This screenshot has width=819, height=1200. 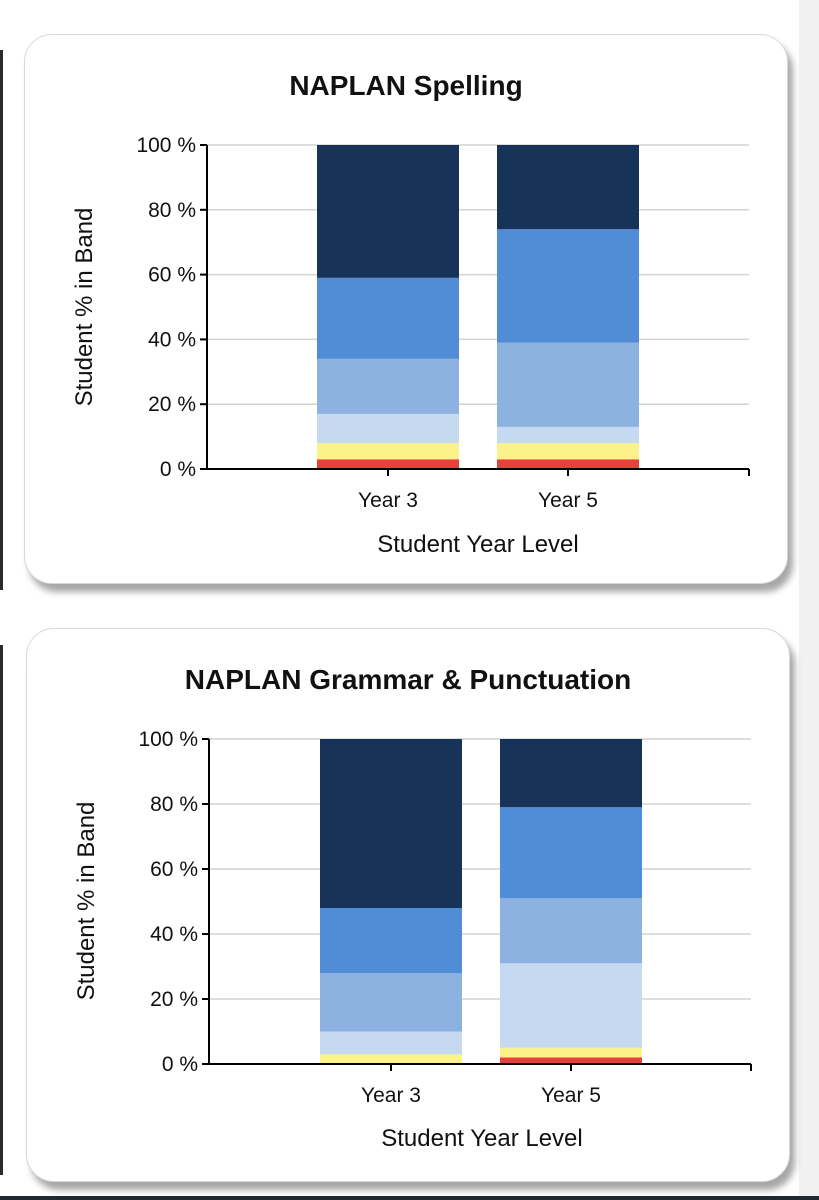 I want to click on chart-title: NAPLAN Grammar & Punctuation, so click(x=408, y=679).